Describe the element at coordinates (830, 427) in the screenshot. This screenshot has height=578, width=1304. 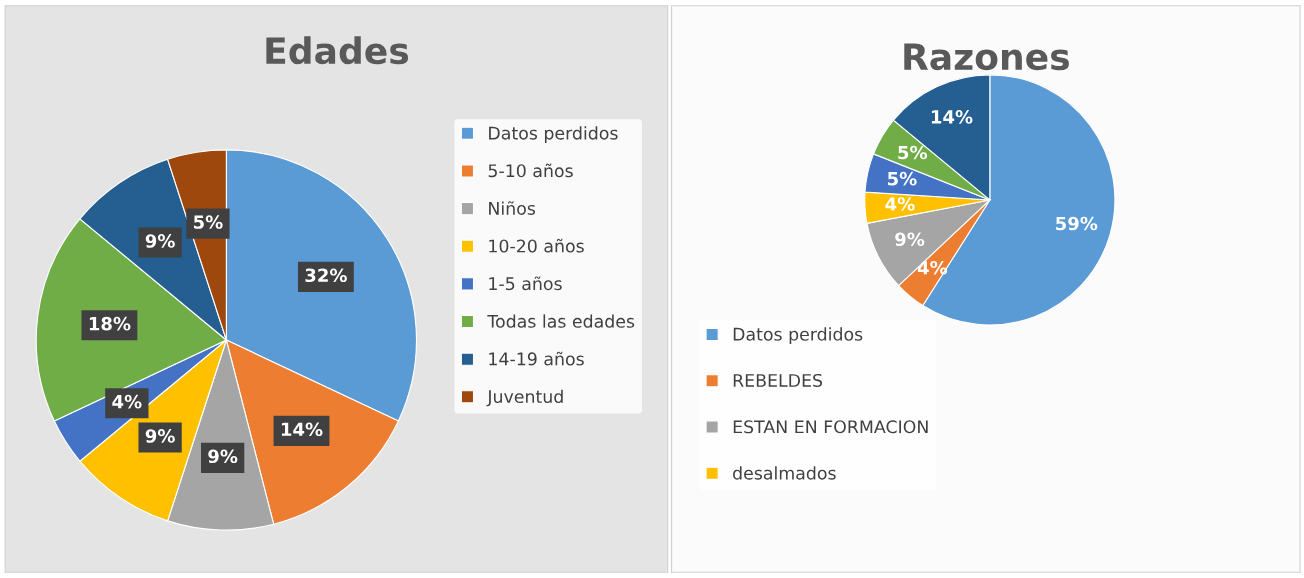
I see `legend-label: ESTAN EN FORMACION` at that location.